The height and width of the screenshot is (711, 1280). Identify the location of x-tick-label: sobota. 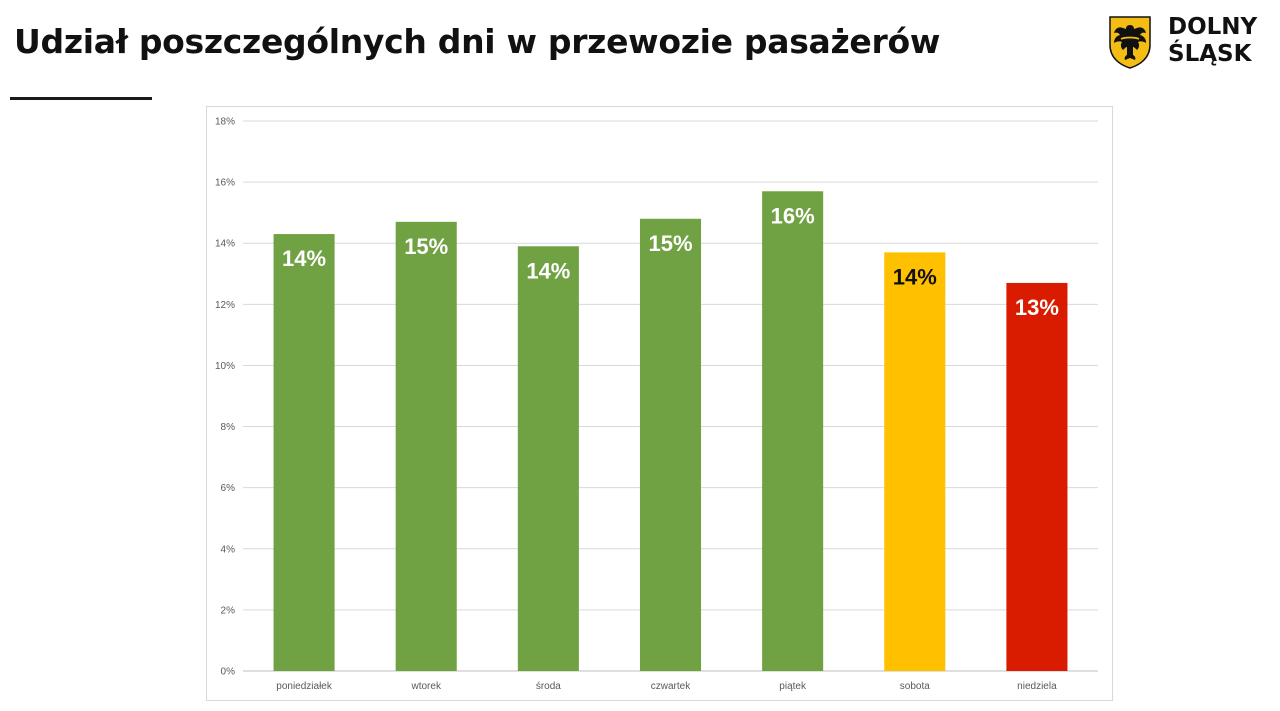
(915, 686).